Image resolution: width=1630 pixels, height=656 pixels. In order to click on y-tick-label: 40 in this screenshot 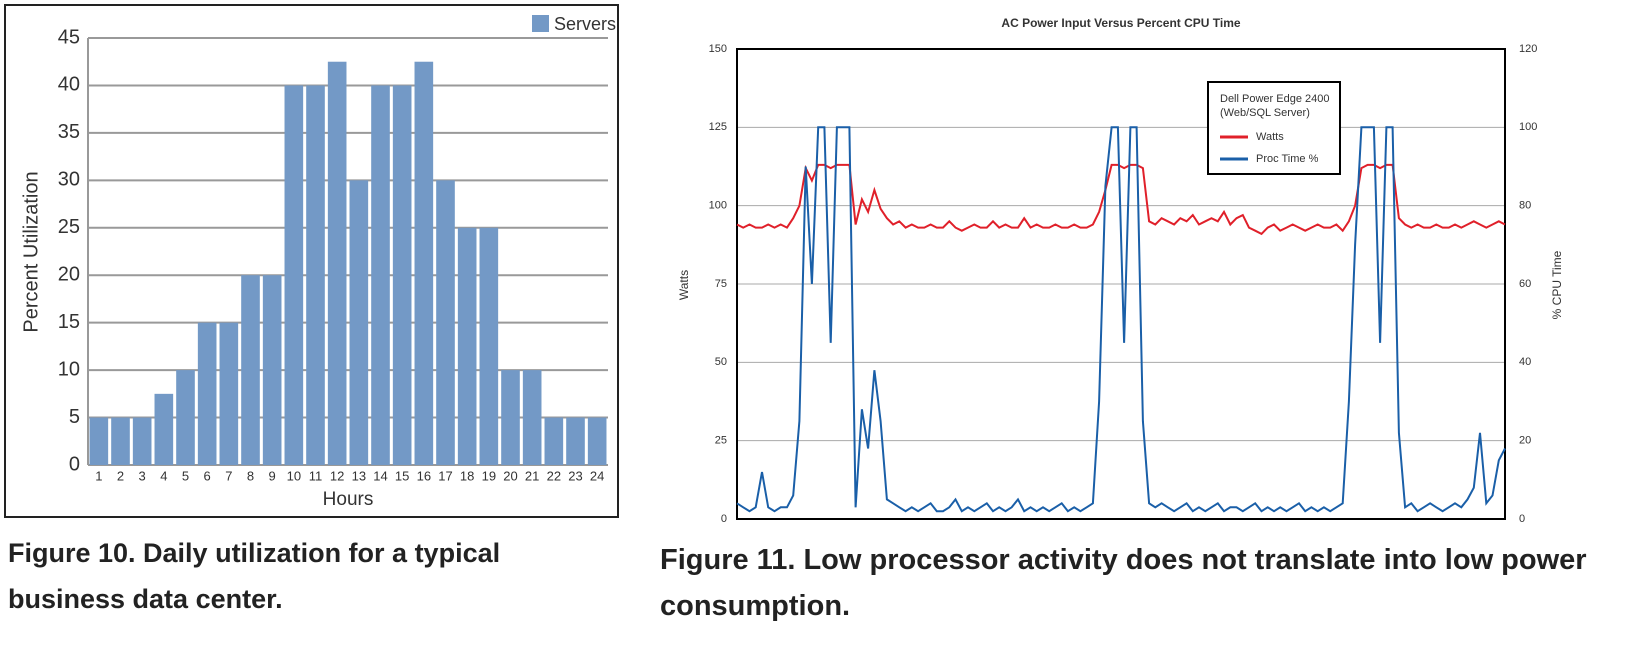, I will do `click(69, 85)`.